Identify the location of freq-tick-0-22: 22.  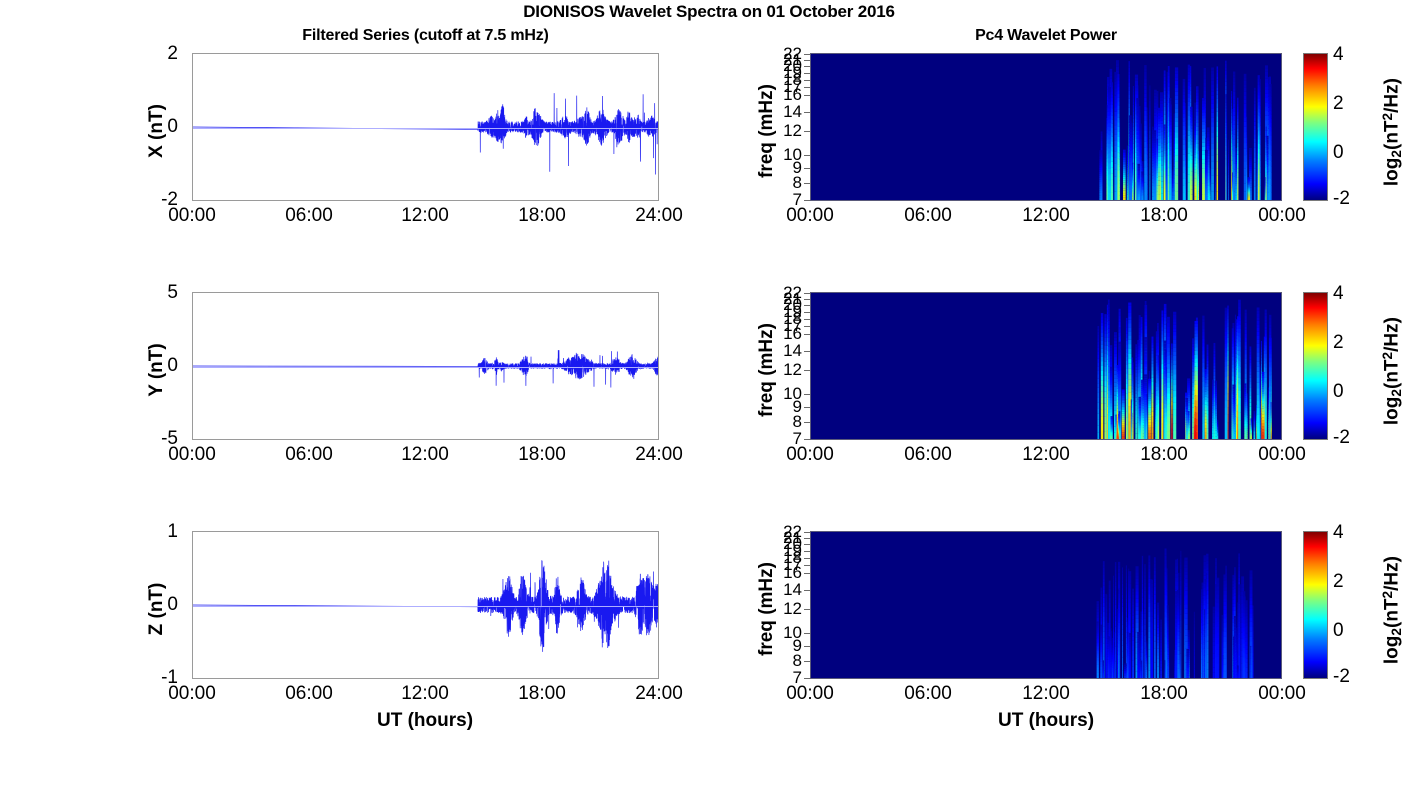
(792, 53).